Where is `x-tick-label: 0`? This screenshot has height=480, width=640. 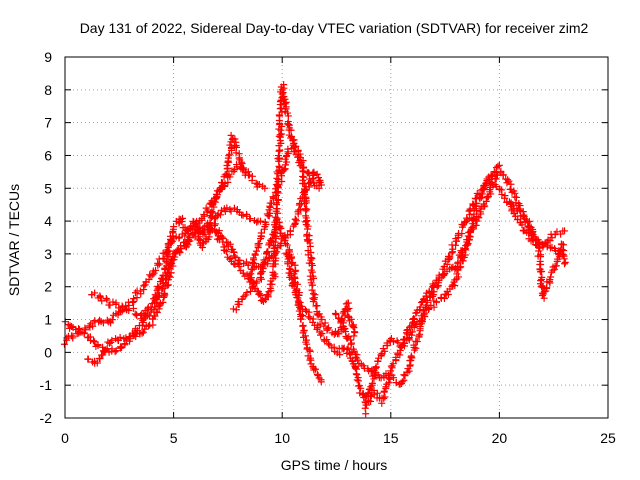 x-tick-label: 0 is located at coordinates (65, 438).